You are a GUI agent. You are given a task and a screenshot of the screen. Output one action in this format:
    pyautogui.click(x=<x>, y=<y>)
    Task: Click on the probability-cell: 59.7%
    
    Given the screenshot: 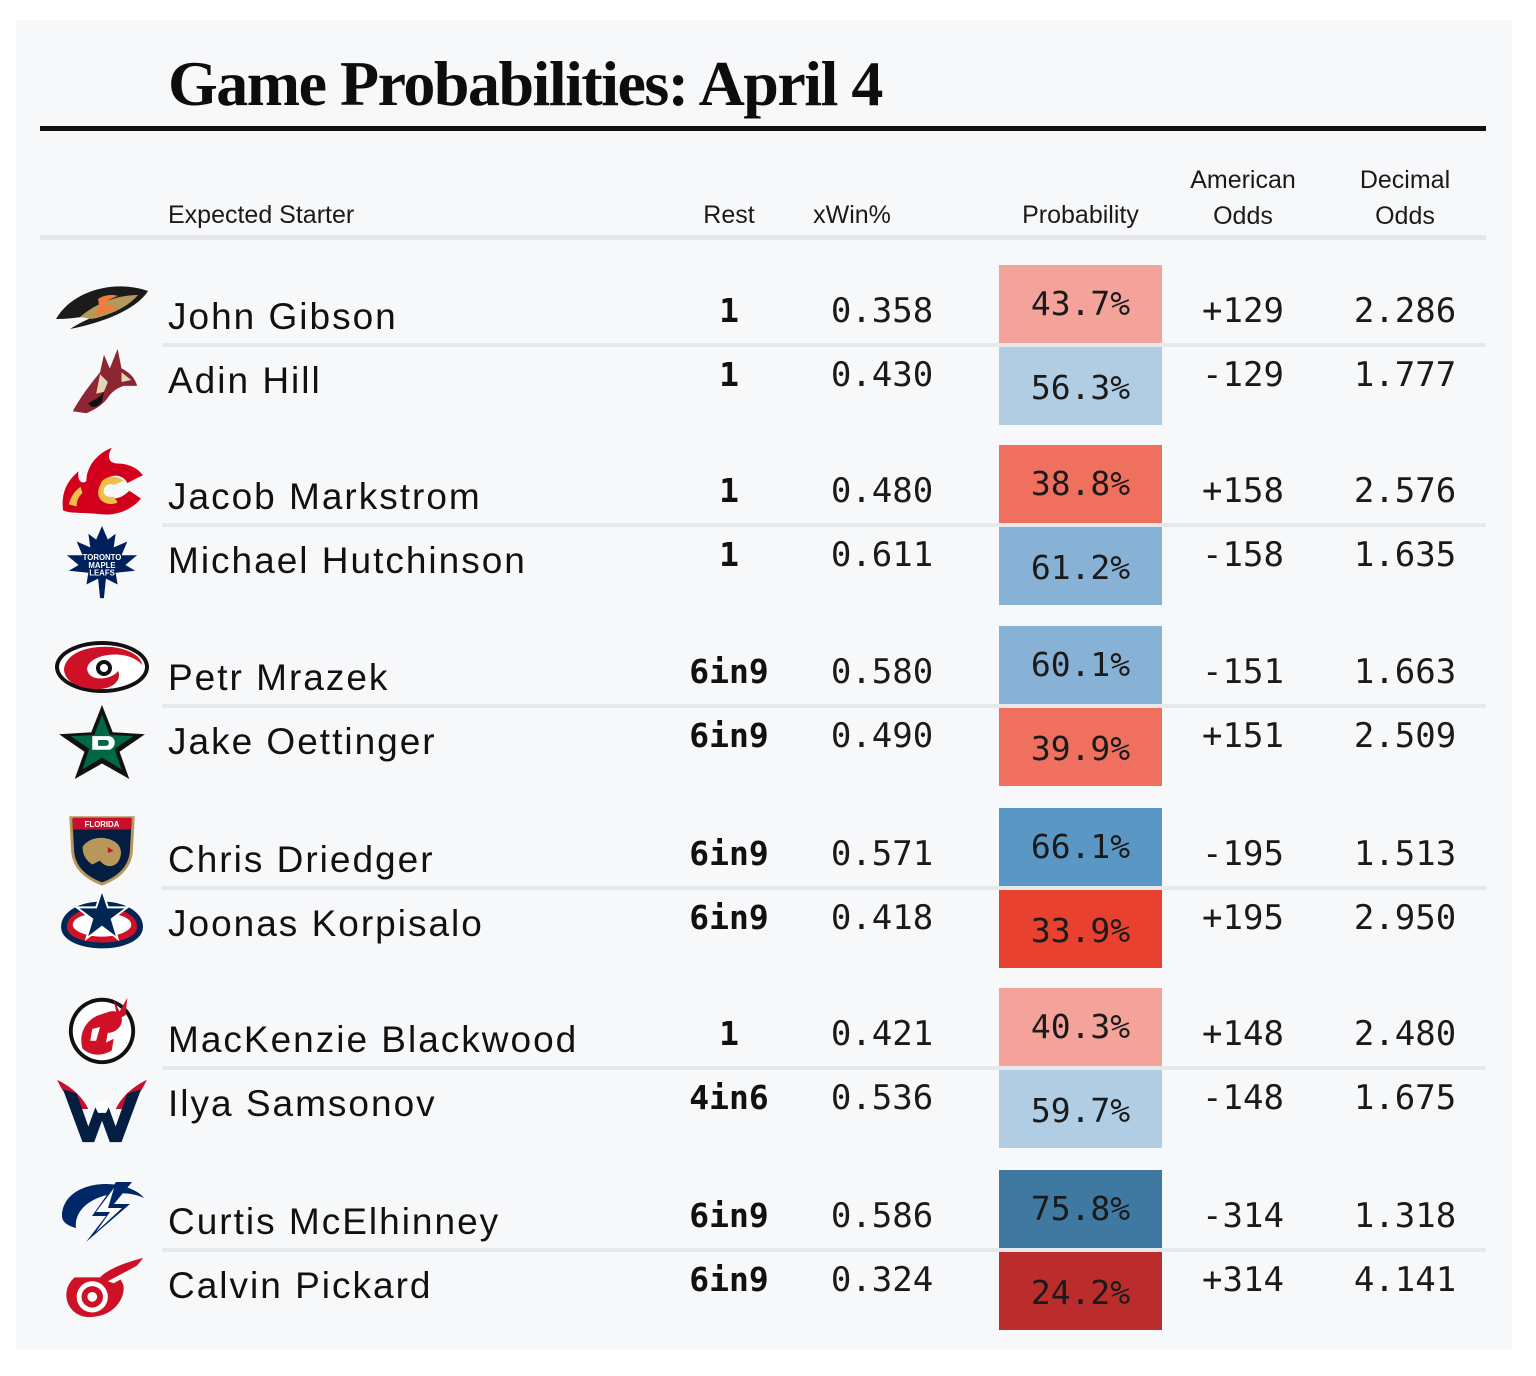 What is the action you would take?
    pyautogui.click(x=1080, y=1109)
    